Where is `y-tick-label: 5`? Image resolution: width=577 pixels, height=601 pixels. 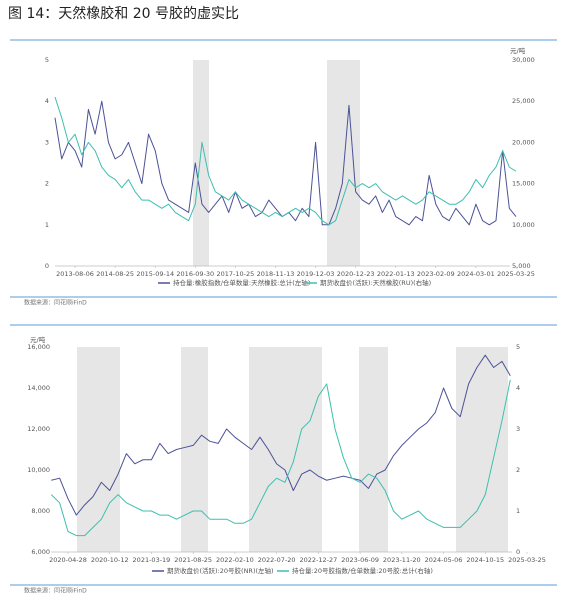
y-tick-label: 5 is located at coordinates (47, 60).